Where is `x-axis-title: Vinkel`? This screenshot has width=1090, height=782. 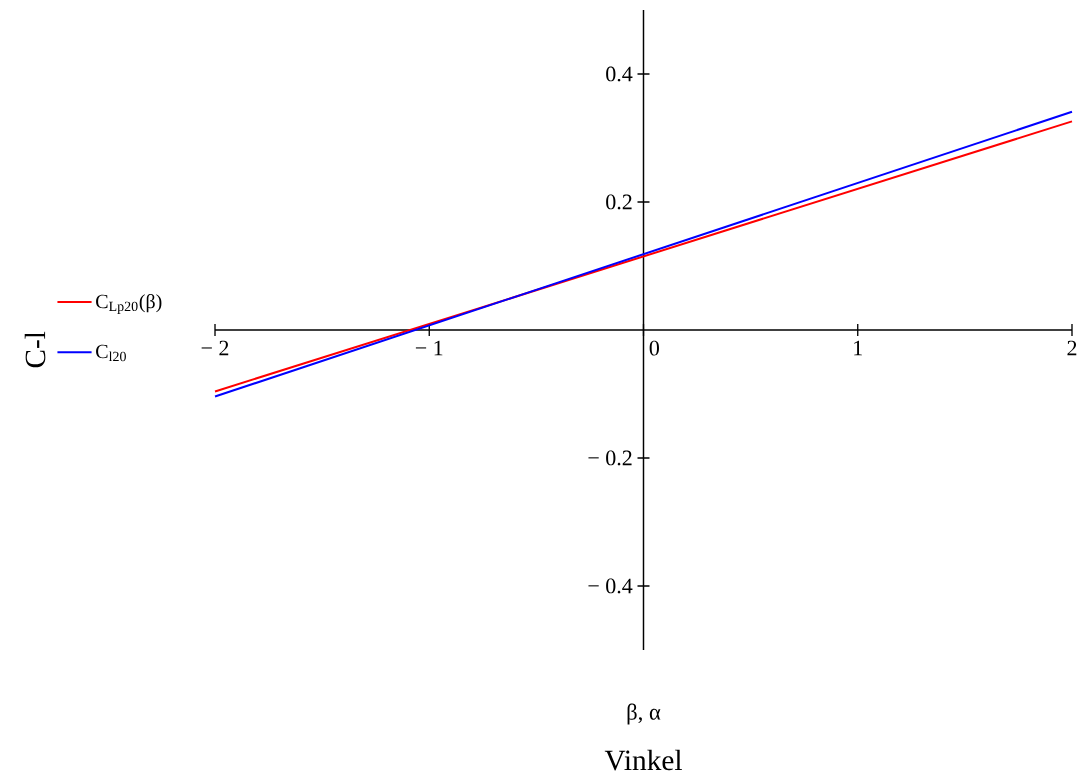 x-axis-title: Vinkel is located at coordinates (643, 760).